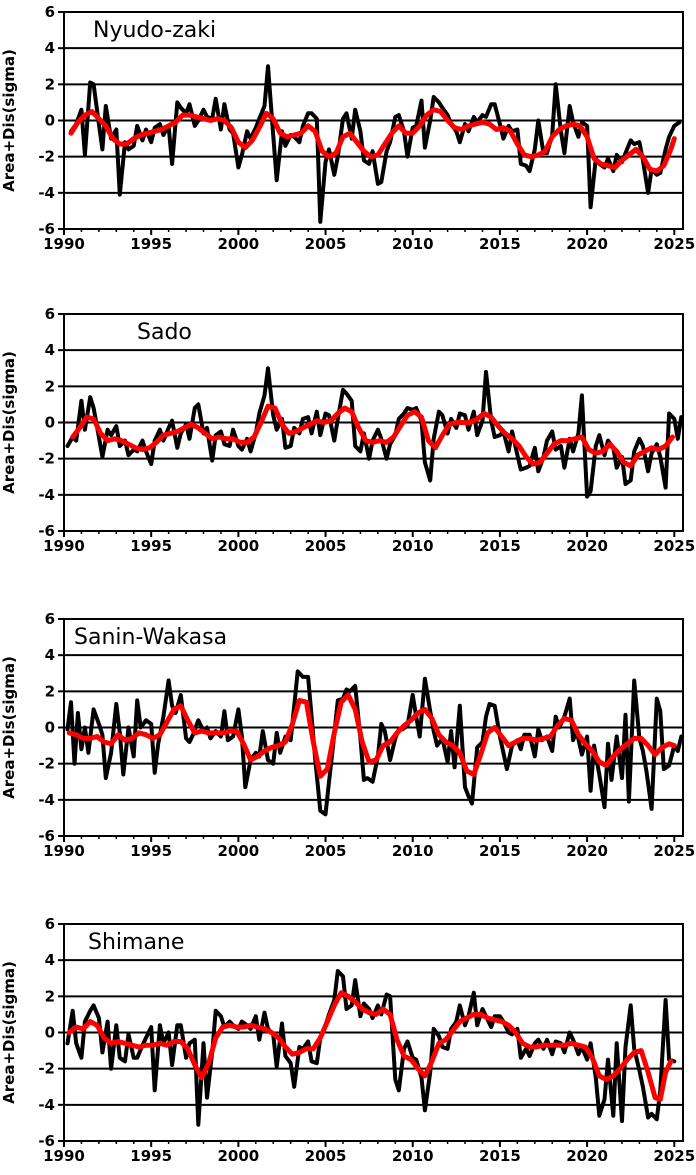 This screenshot has height=1175, width=696. I want to click on panel-title: Shimane, so click(136, 942).